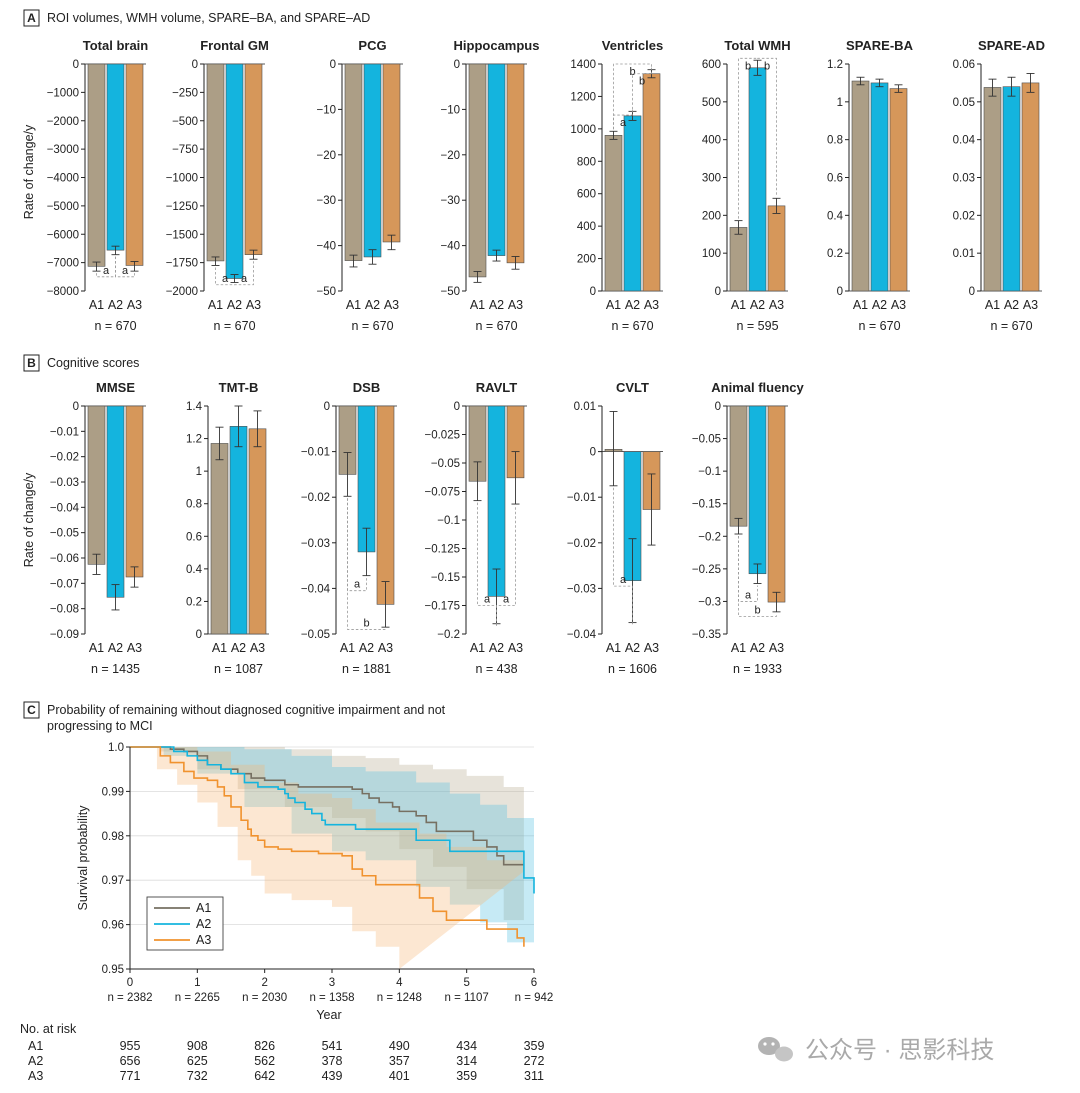 This screenshot has width=1080, height=1093. What do you see at coordinates (534, 1061) in the screenshot?
I see `risk-cell: 272` at bounding box center [534, 1061].